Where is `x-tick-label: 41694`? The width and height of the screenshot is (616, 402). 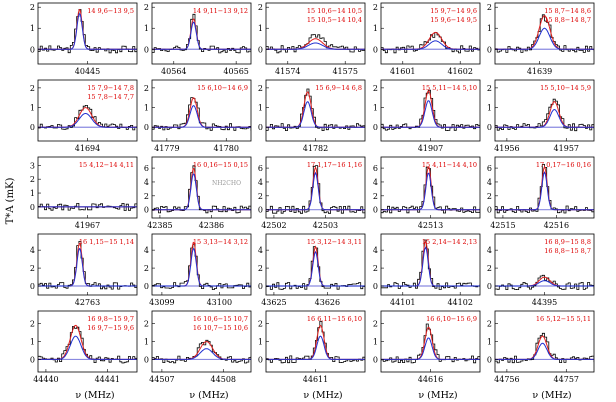
x-tick-label: 41694 is located at coordinates (87, 148).